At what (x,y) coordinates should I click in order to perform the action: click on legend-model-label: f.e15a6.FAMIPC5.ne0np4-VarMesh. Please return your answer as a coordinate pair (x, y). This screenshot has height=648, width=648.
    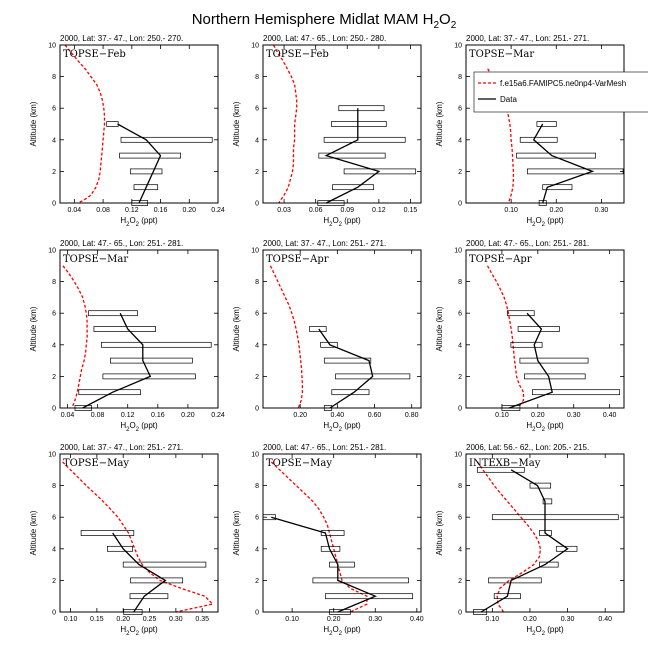
    Looking at the image, I should click on (563, 83).